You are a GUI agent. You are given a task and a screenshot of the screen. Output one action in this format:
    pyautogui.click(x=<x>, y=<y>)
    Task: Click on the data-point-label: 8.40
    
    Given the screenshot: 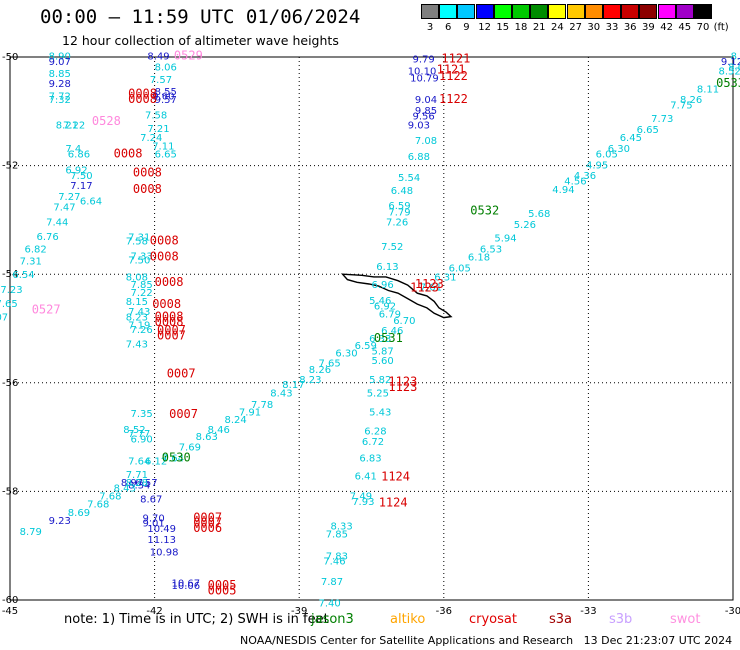 What is the action you would take?
    pyautogui.click(x=735, y=57)
    